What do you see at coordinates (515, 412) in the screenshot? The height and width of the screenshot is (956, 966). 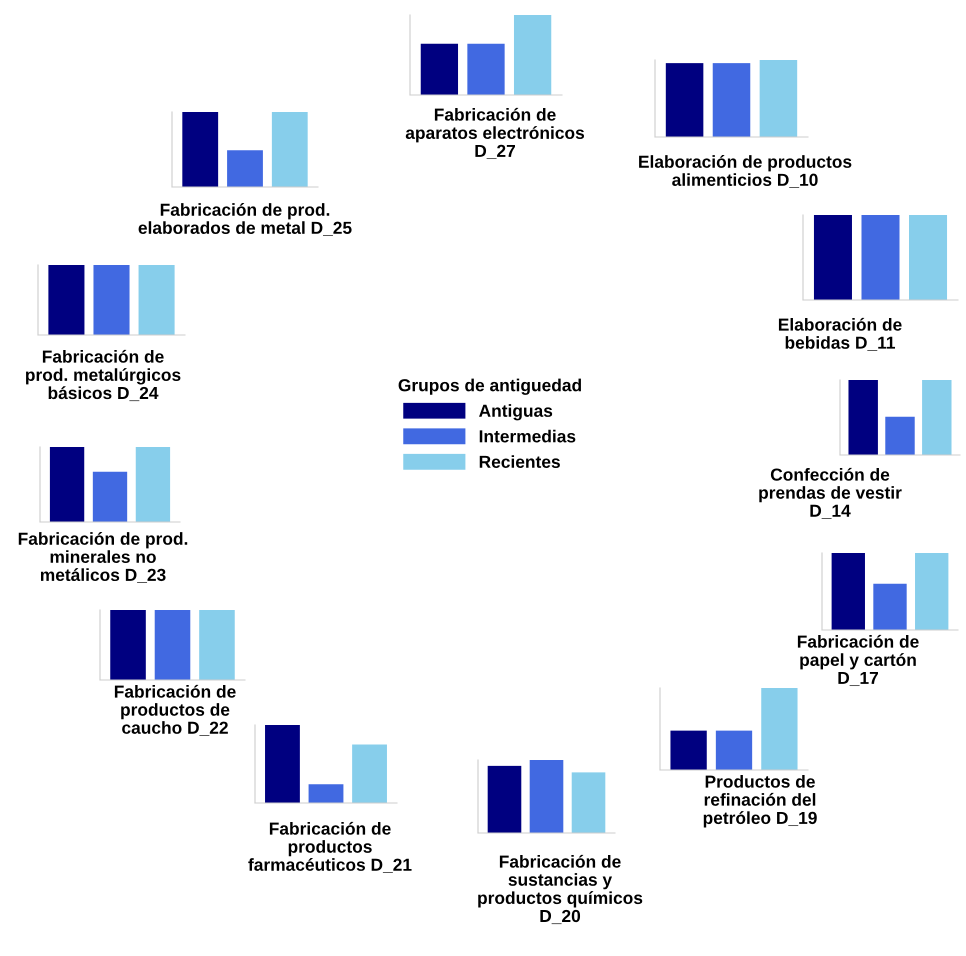 I see `legend-label: Antiguas` at bounding box center [515, 412].